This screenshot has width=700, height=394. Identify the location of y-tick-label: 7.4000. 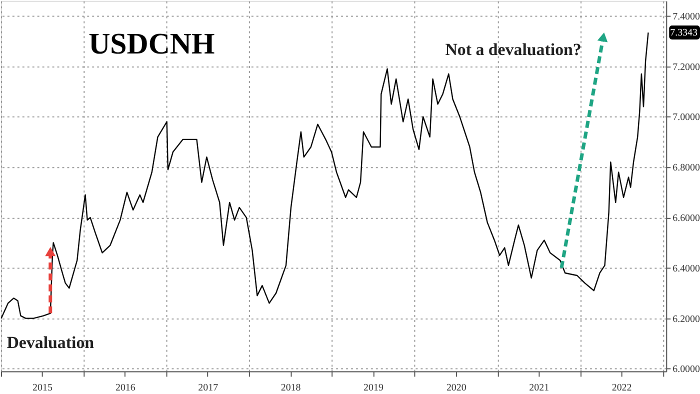
(686, 16).